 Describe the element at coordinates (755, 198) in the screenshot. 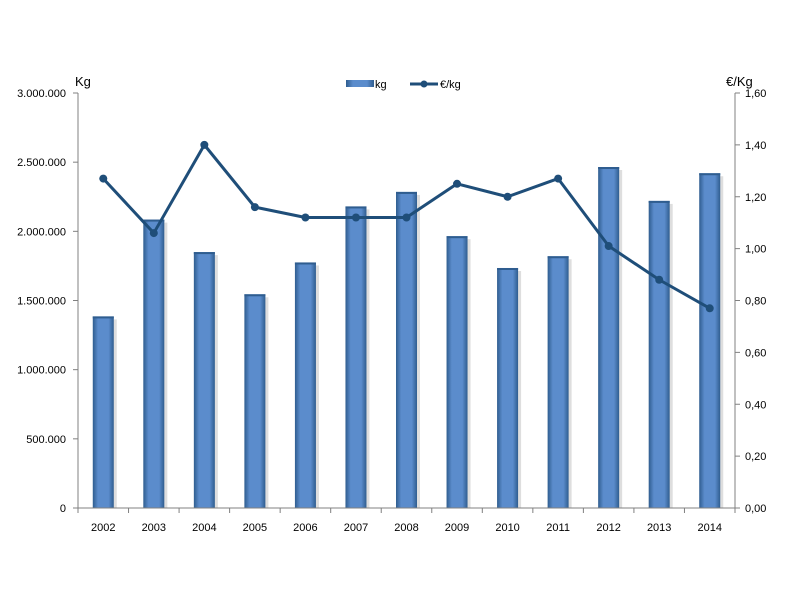

I see `y2-tick-label: 1,20` at that location.